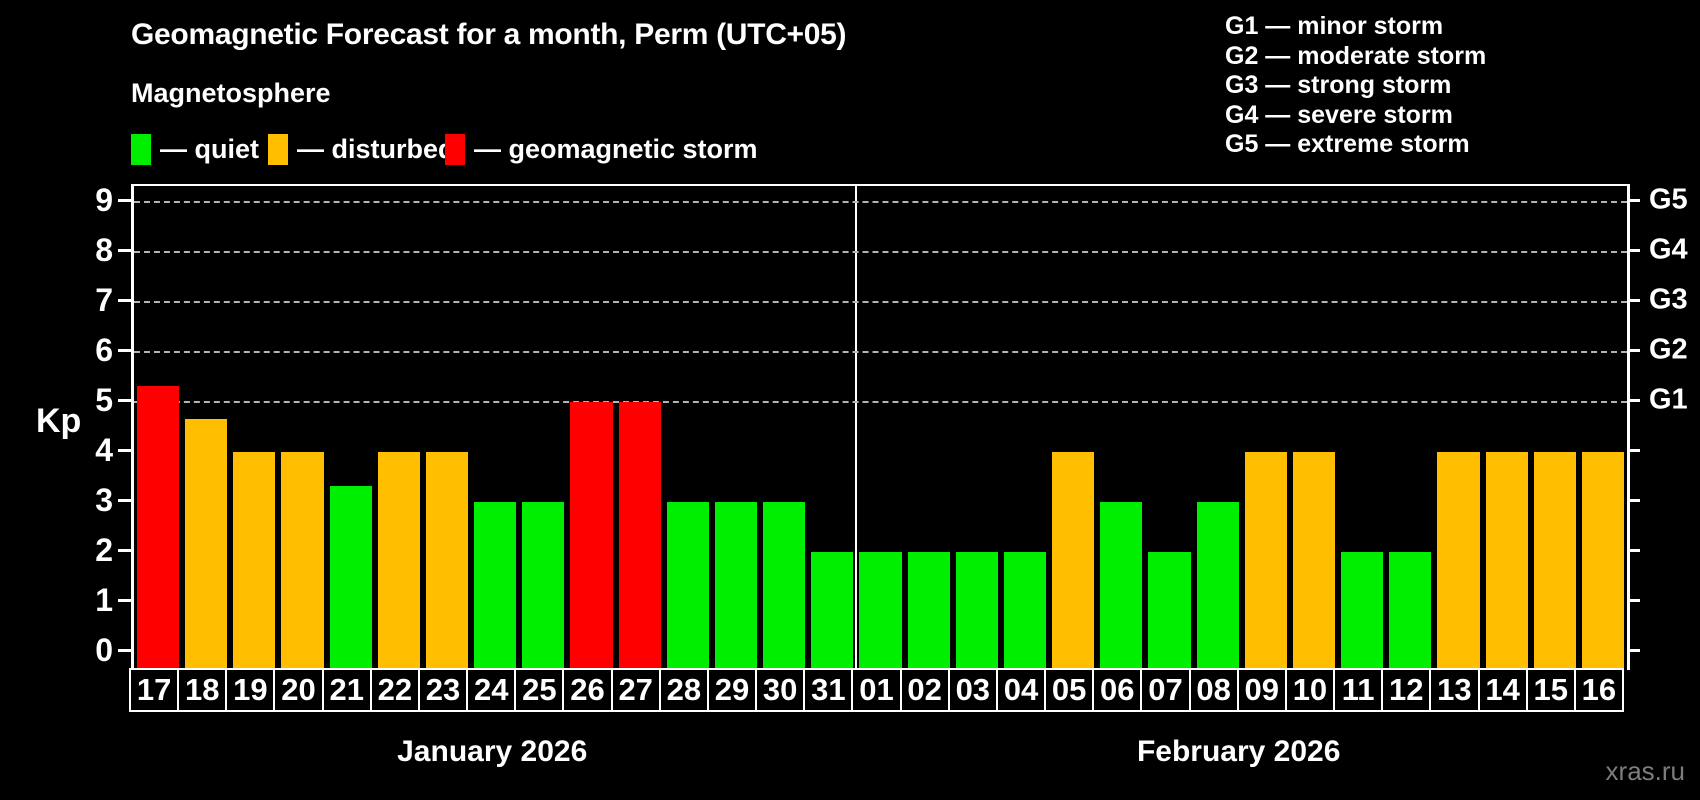 The image size is (1700, 800). Describe the element at coordinates (104, 650) in the screenshot. I see `kp-axis-tick-label: 0` at that location.